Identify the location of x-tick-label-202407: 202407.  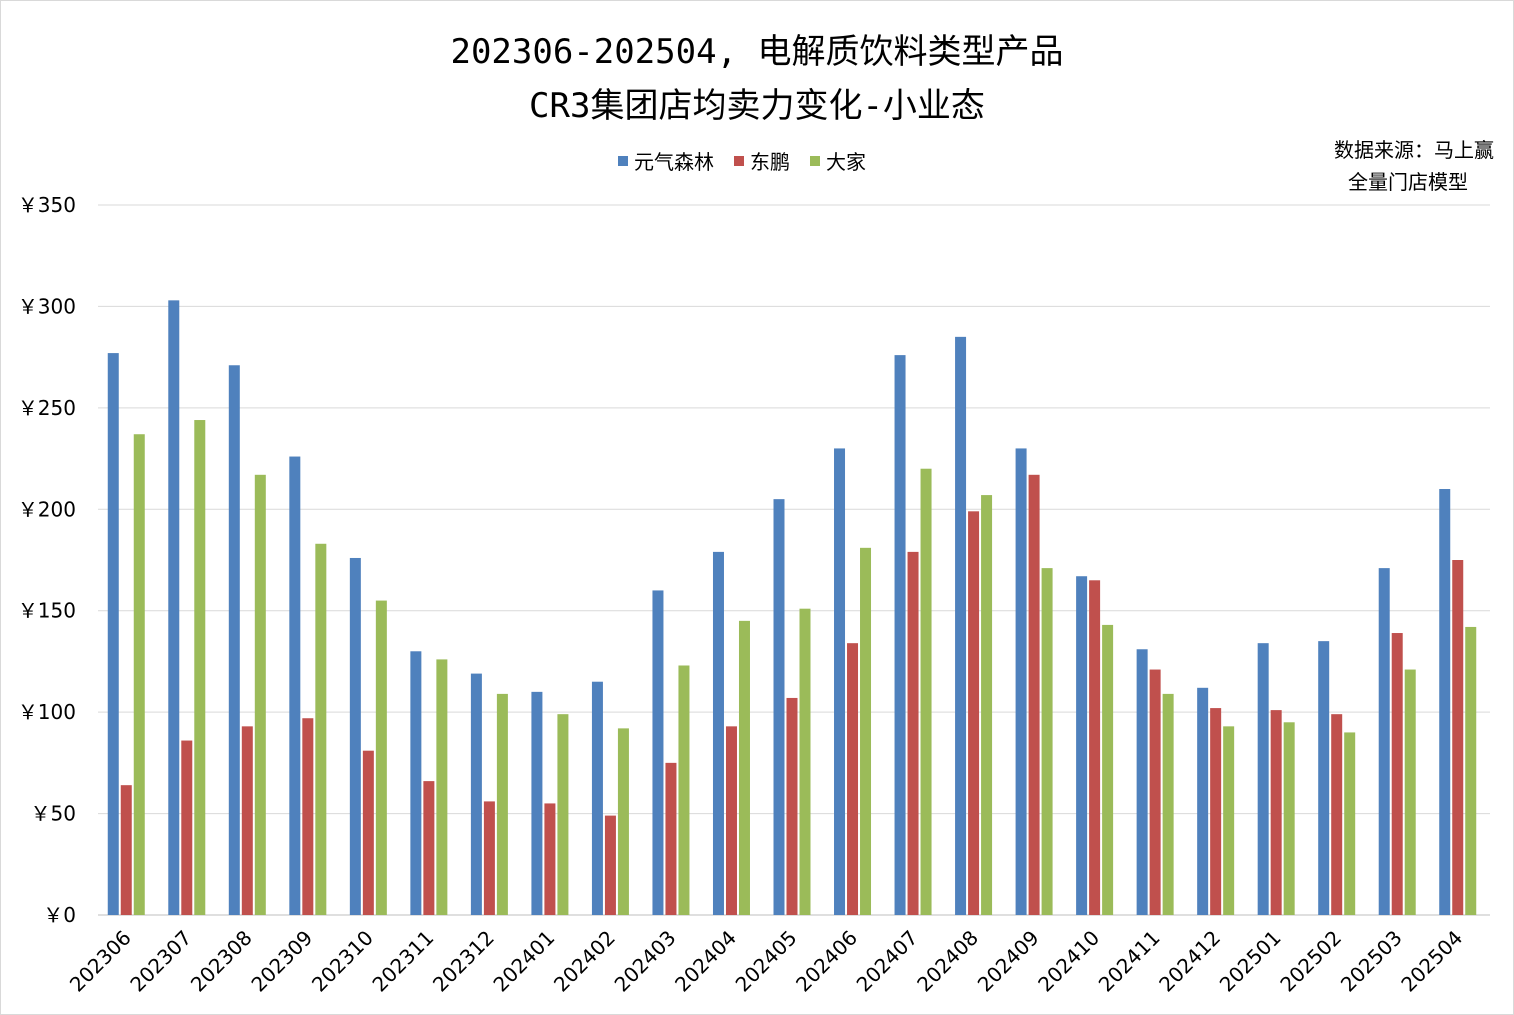
(887, 961).